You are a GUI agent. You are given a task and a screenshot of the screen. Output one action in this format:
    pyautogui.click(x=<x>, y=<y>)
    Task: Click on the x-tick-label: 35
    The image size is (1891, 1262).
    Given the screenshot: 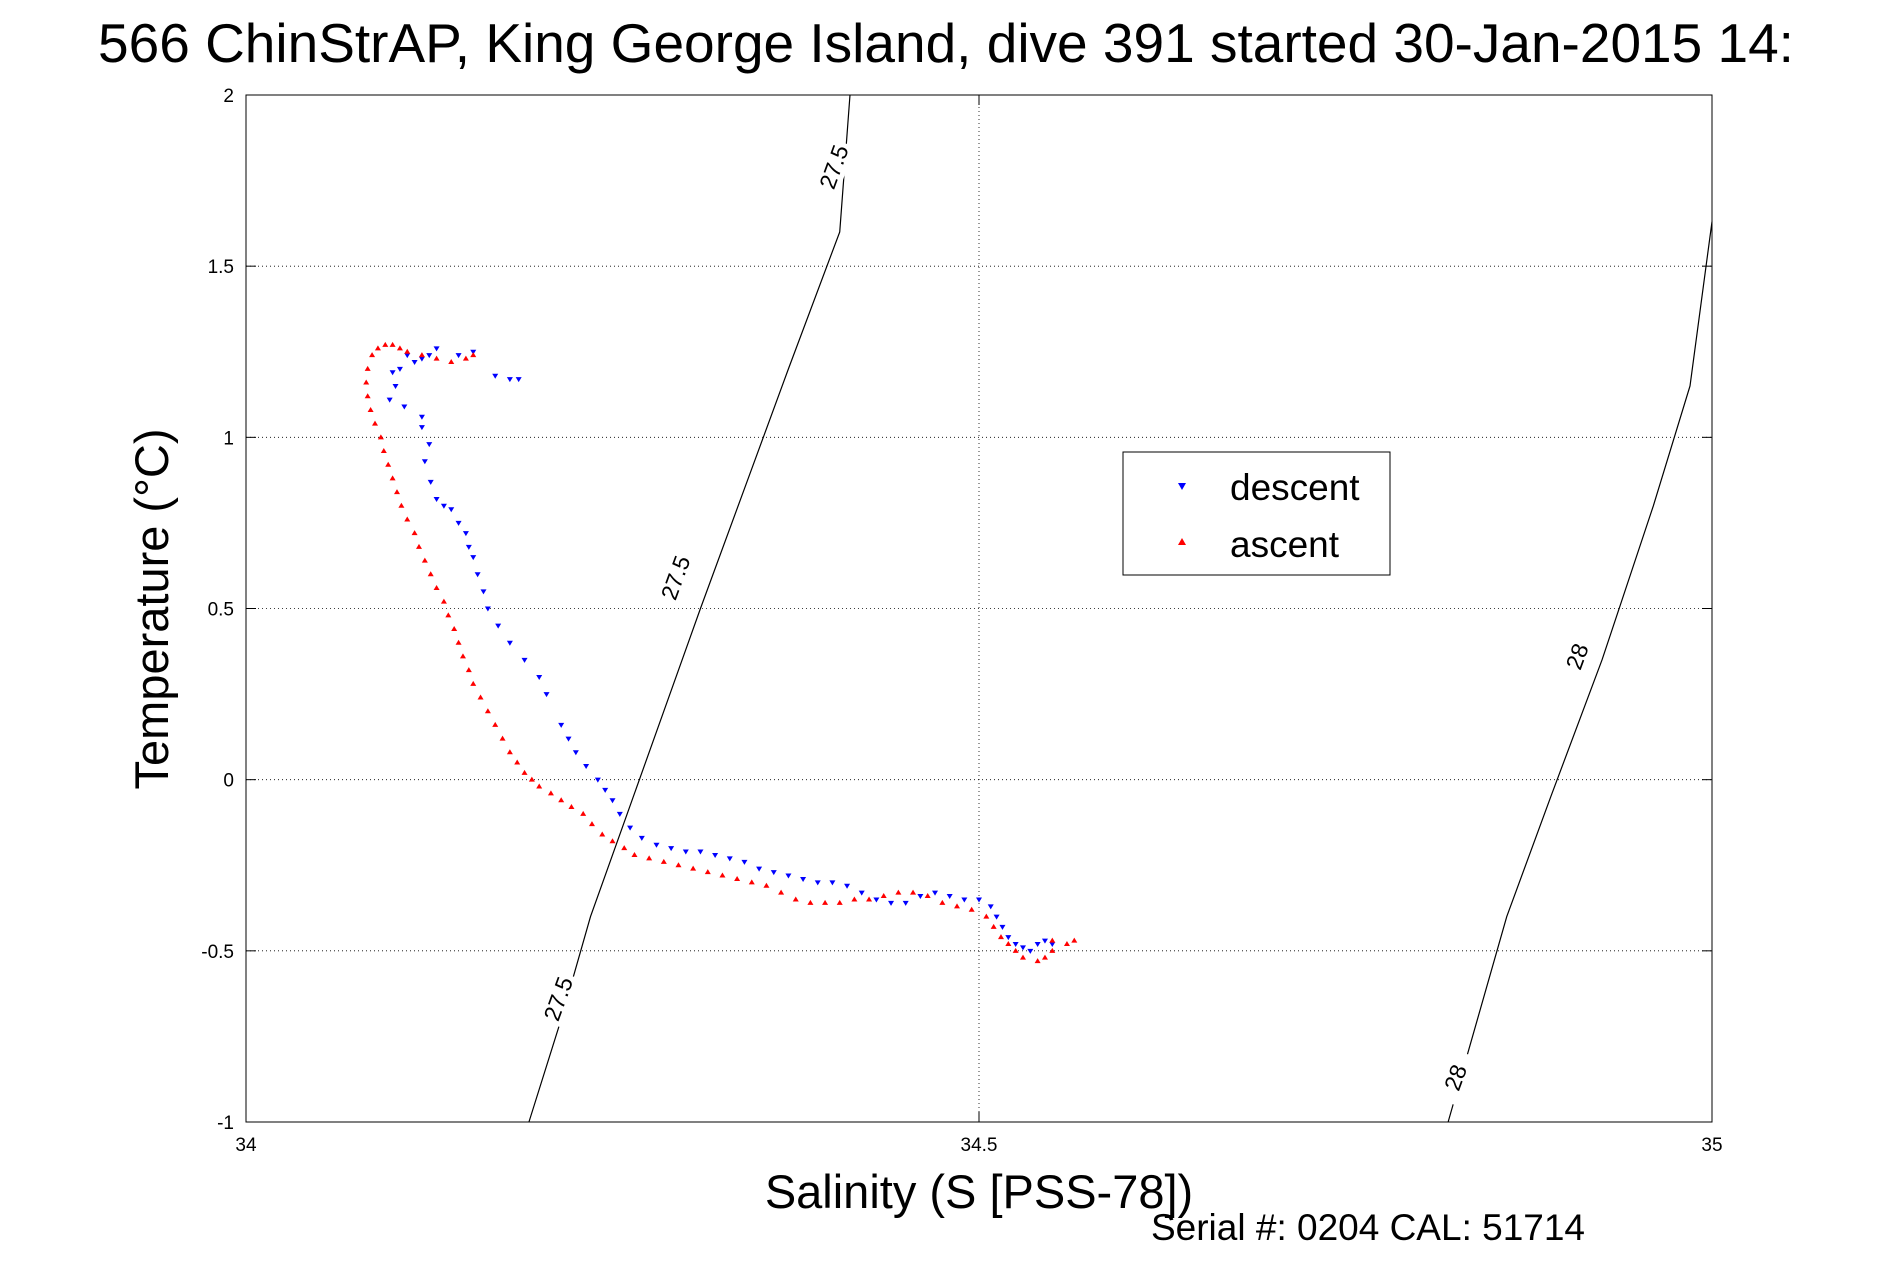 What is the action you would take?
    pyautogui.click(x=1711, y=1145)
    